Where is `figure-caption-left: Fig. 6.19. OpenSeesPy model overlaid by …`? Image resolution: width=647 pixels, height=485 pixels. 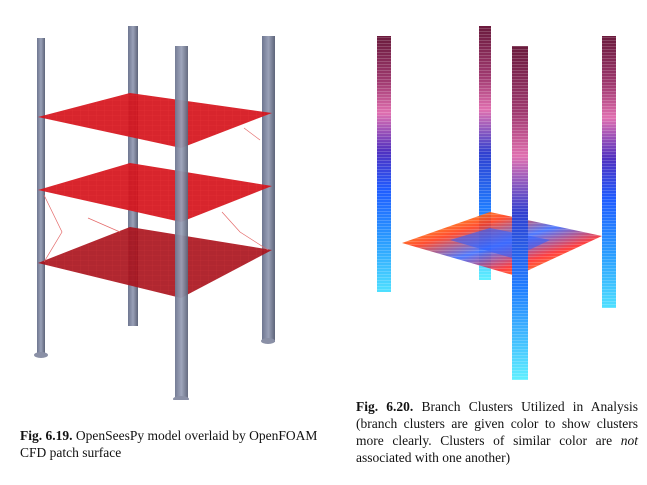 figure-caption-left: Fig. 6.19. OpenSeesPy model overlaid by … is located at coordinates (170, 444).